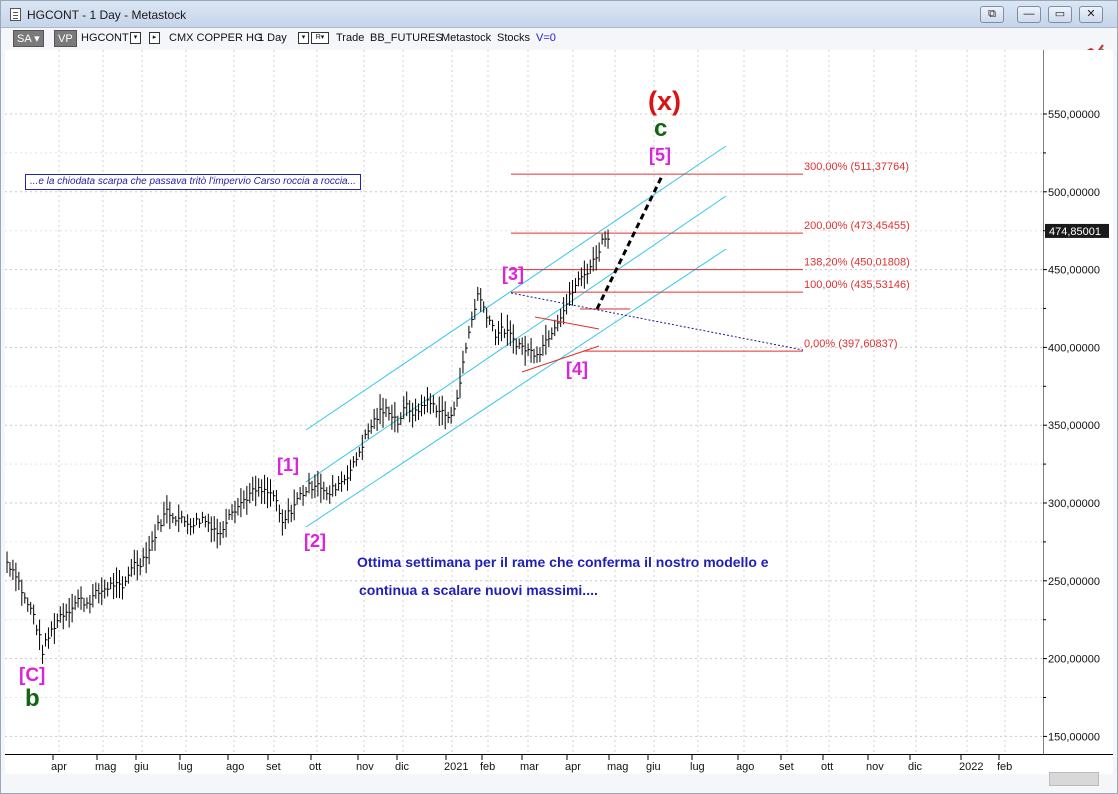 This screenshot has height=794, width=1118. I want to click on wave-label-b: b, so click(32, 698).